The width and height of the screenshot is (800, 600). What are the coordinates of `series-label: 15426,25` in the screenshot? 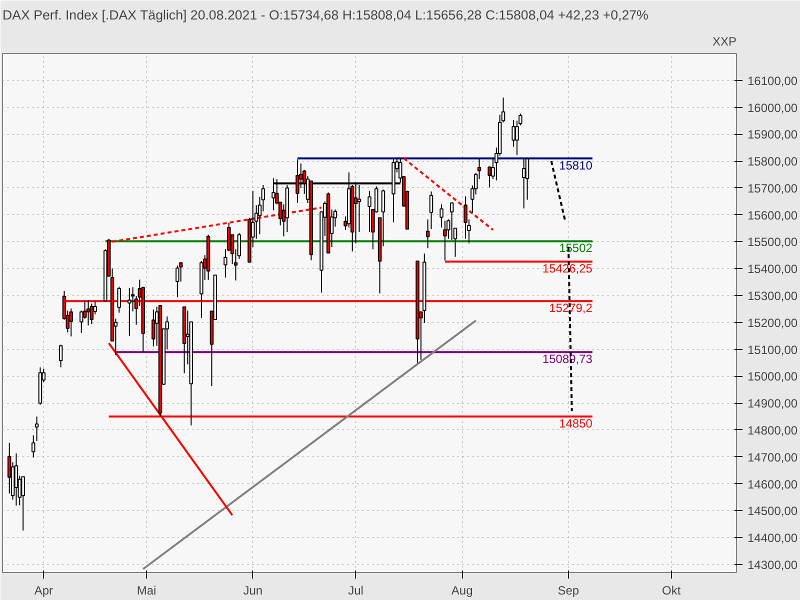 It's located at (567, 269).